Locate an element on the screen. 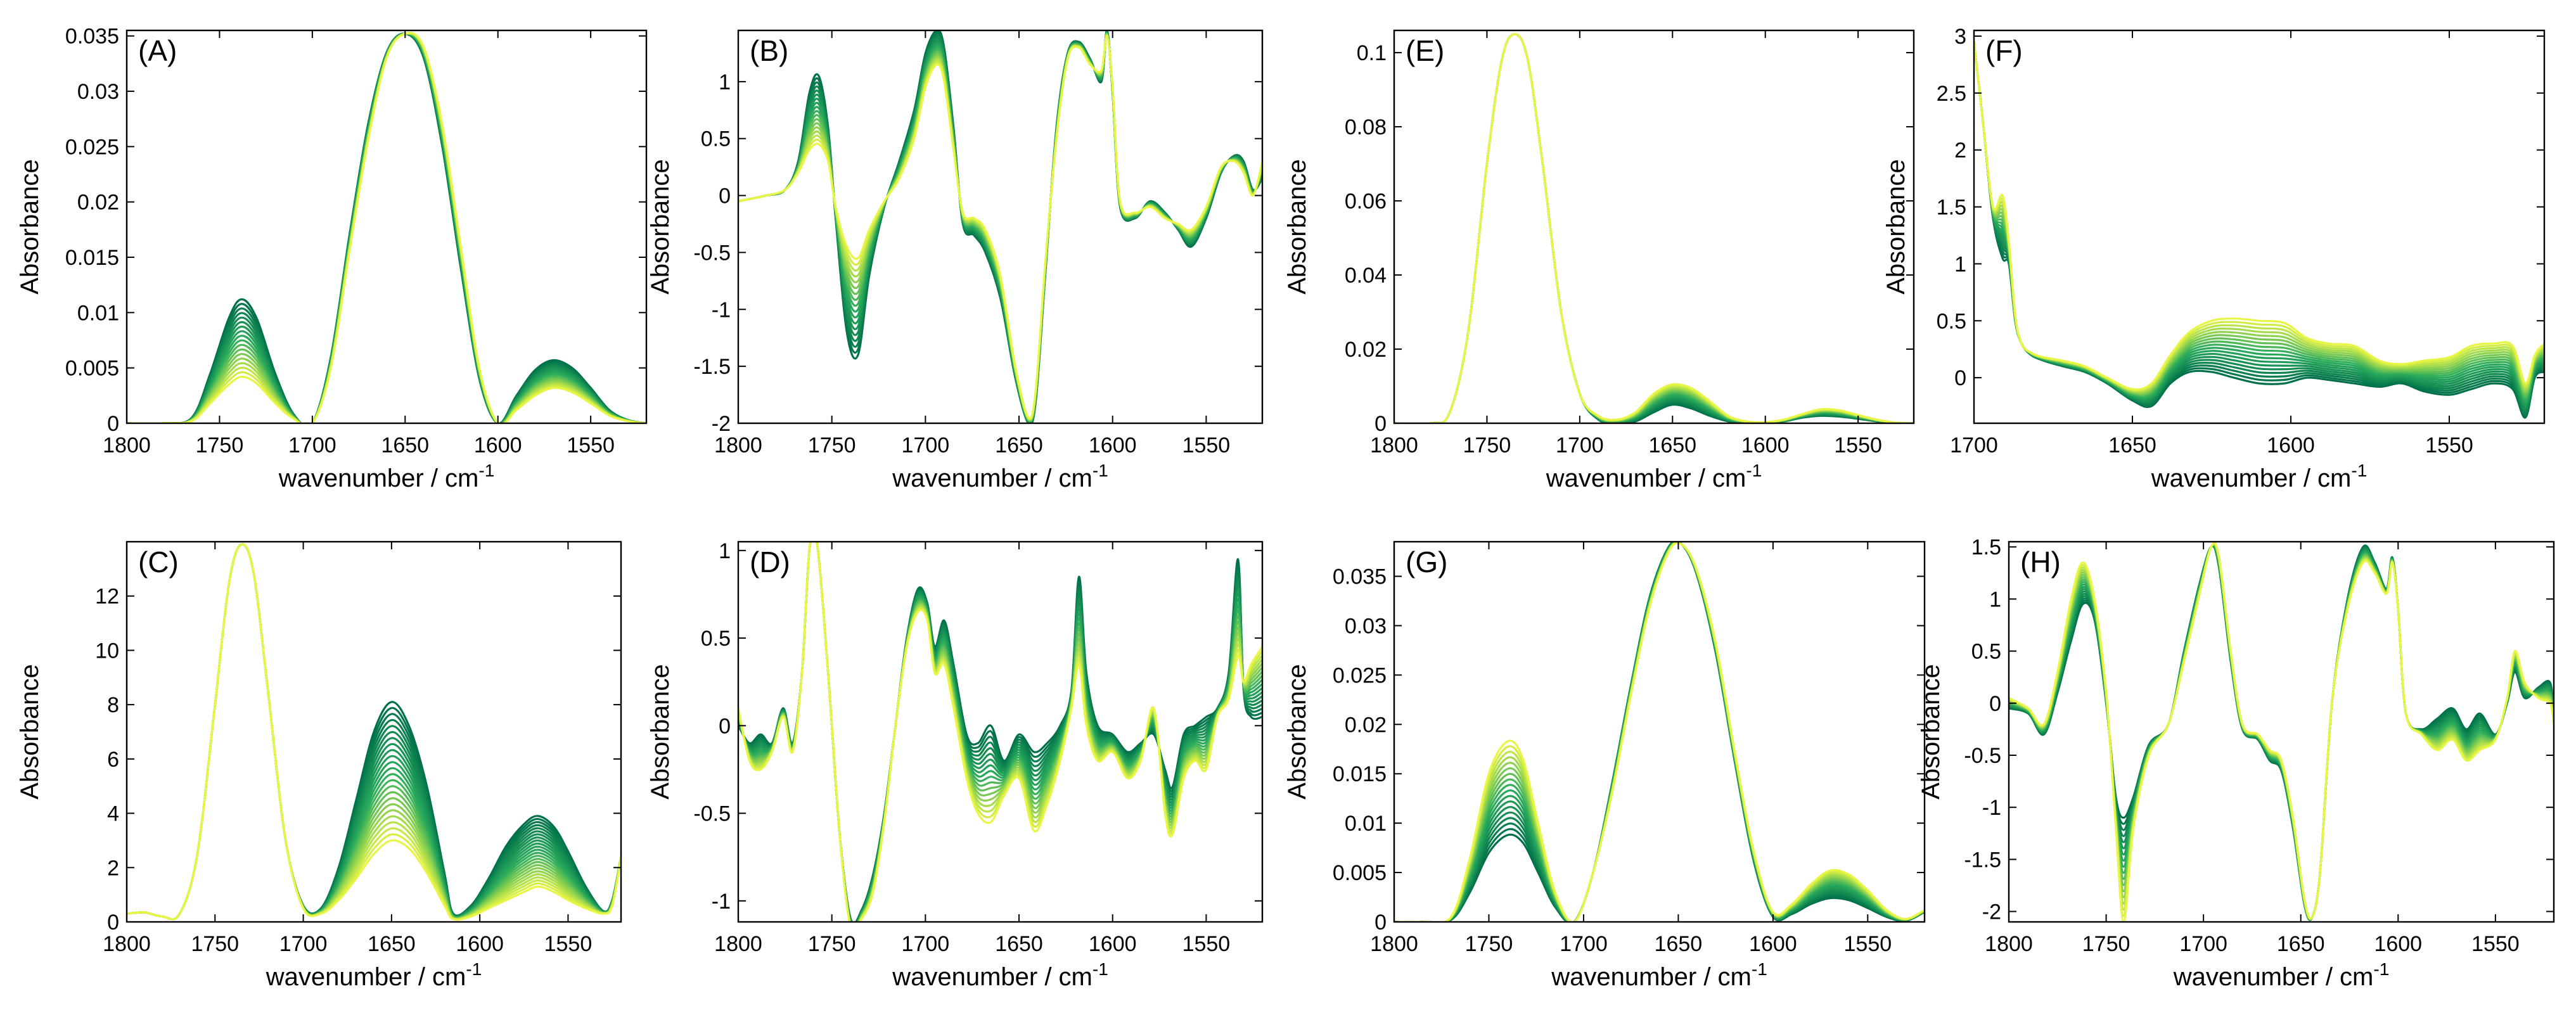 The height and width of the screenshot is (1022, 2576). y-tick-label: 2 is located at coordinates (113, 868).